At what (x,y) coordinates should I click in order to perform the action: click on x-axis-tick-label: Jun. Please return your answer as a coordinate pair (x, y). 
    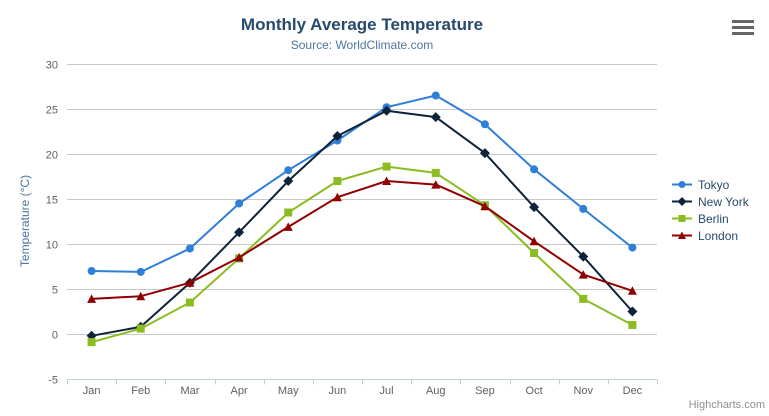
    Looking at the image, I should click on (338, 391).